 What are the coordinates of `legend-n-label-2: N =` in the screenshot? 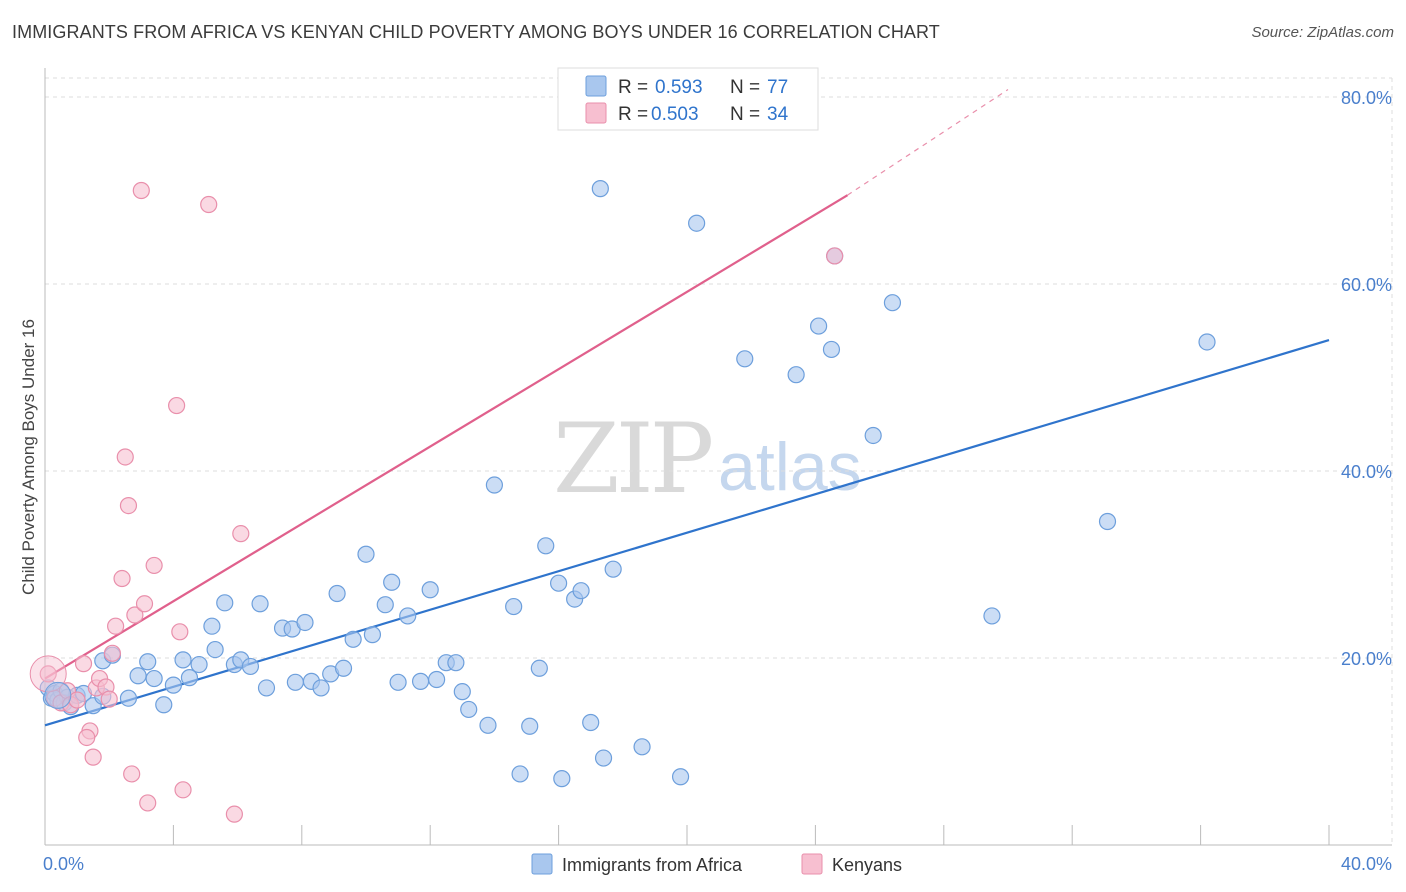 It's located at (745, 114).